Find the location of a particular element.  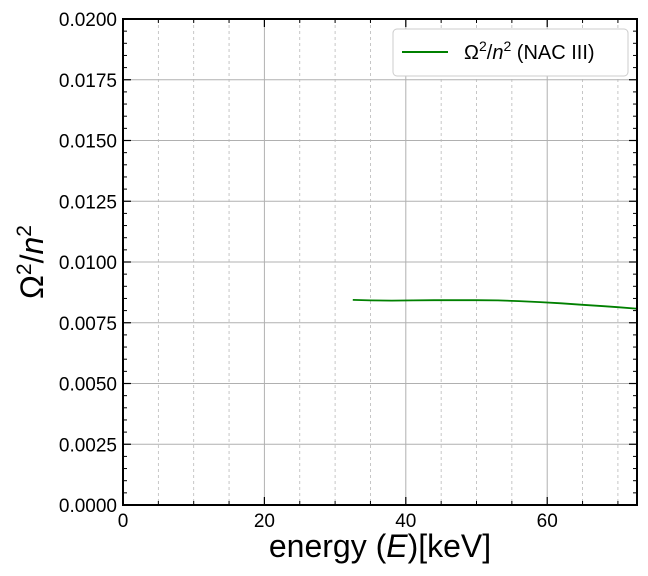

x-tick-label: 20 is located at coordinates (264, 521).